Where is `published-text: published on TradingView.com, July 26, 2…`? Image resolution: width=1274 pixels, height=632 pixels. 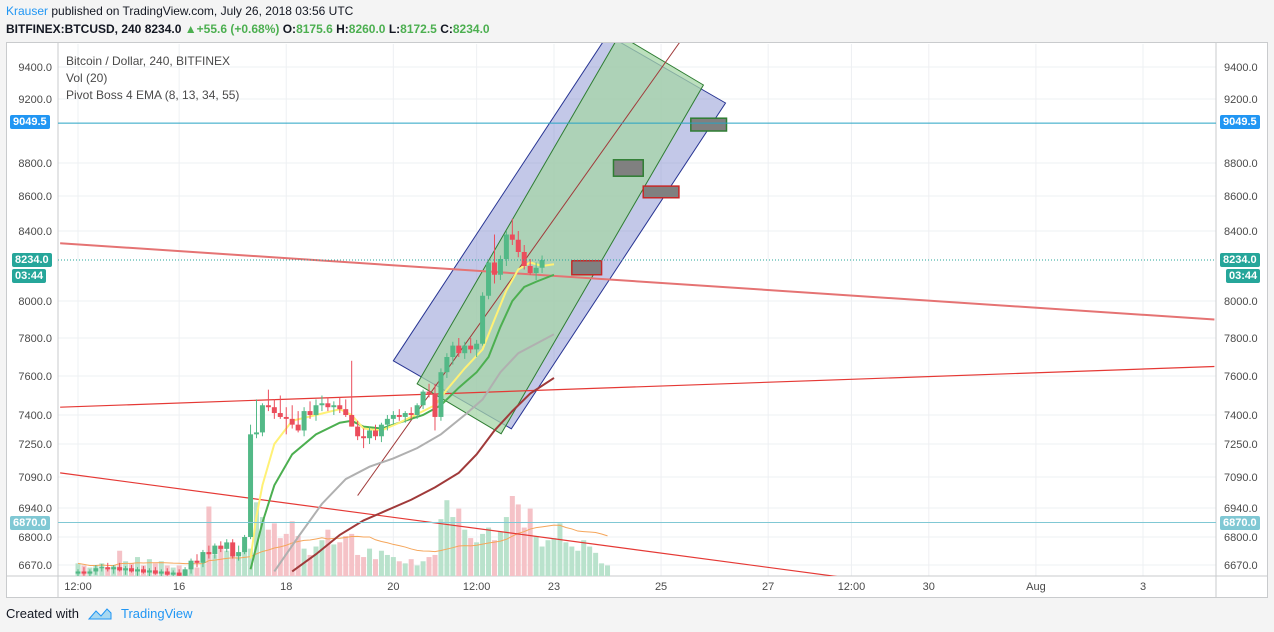 published-text: published on TradingView.com, July 26, 2… is located at coordinates (201, 11).